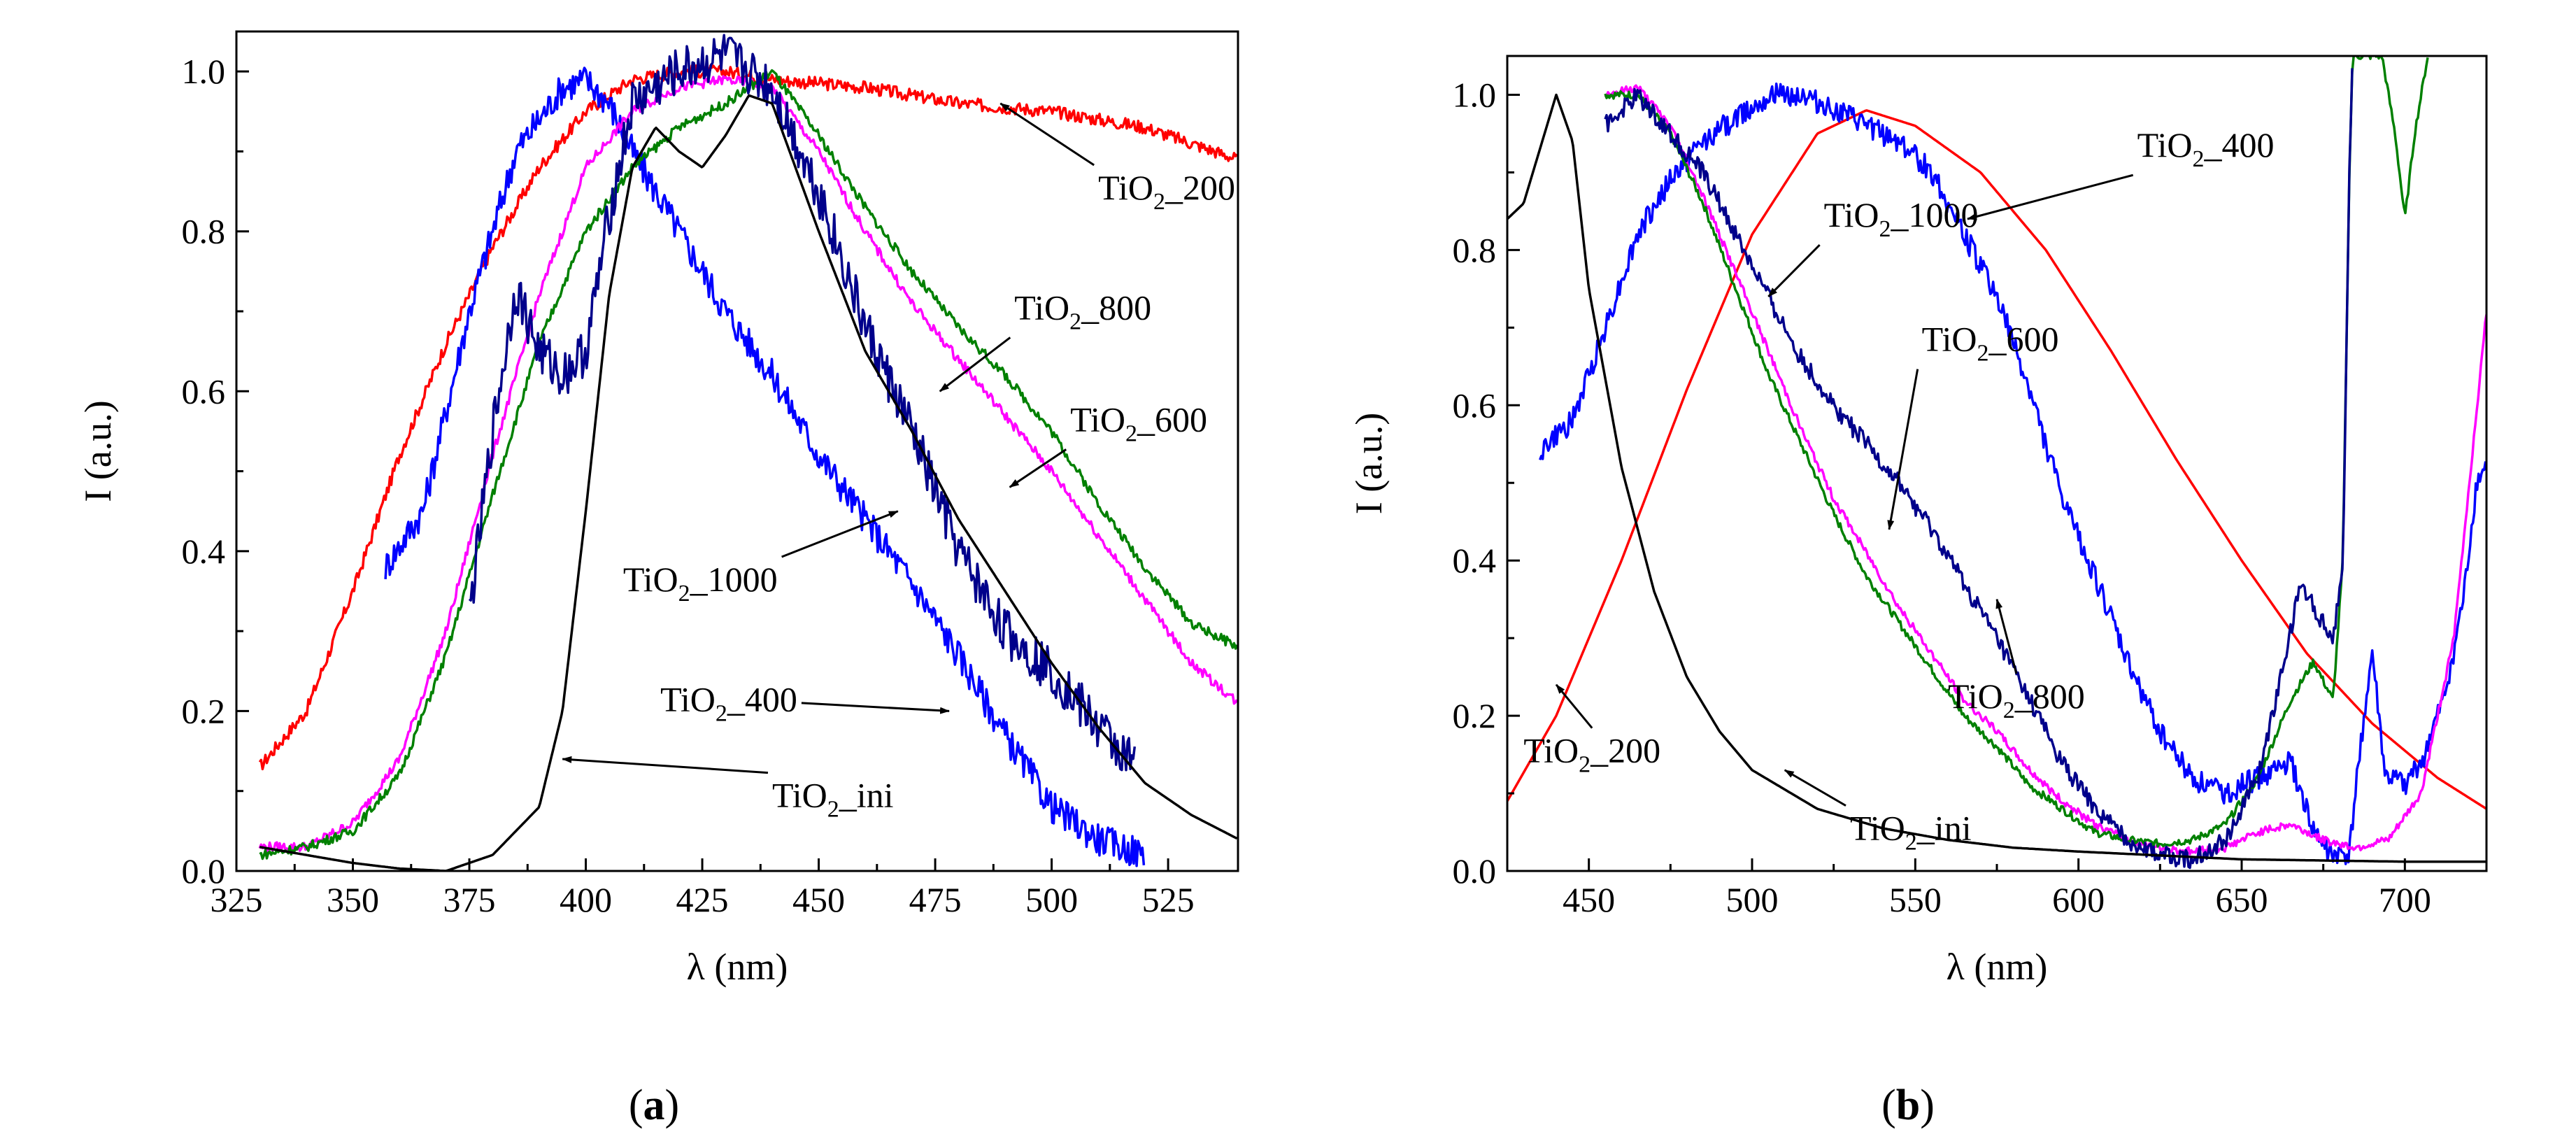 The height and width of the screenshot is (1148, 2576). Describe the element at coordinates (204, 231) in the screenshot. I see `panel-a-y-tick-label: 0.8` at that location.